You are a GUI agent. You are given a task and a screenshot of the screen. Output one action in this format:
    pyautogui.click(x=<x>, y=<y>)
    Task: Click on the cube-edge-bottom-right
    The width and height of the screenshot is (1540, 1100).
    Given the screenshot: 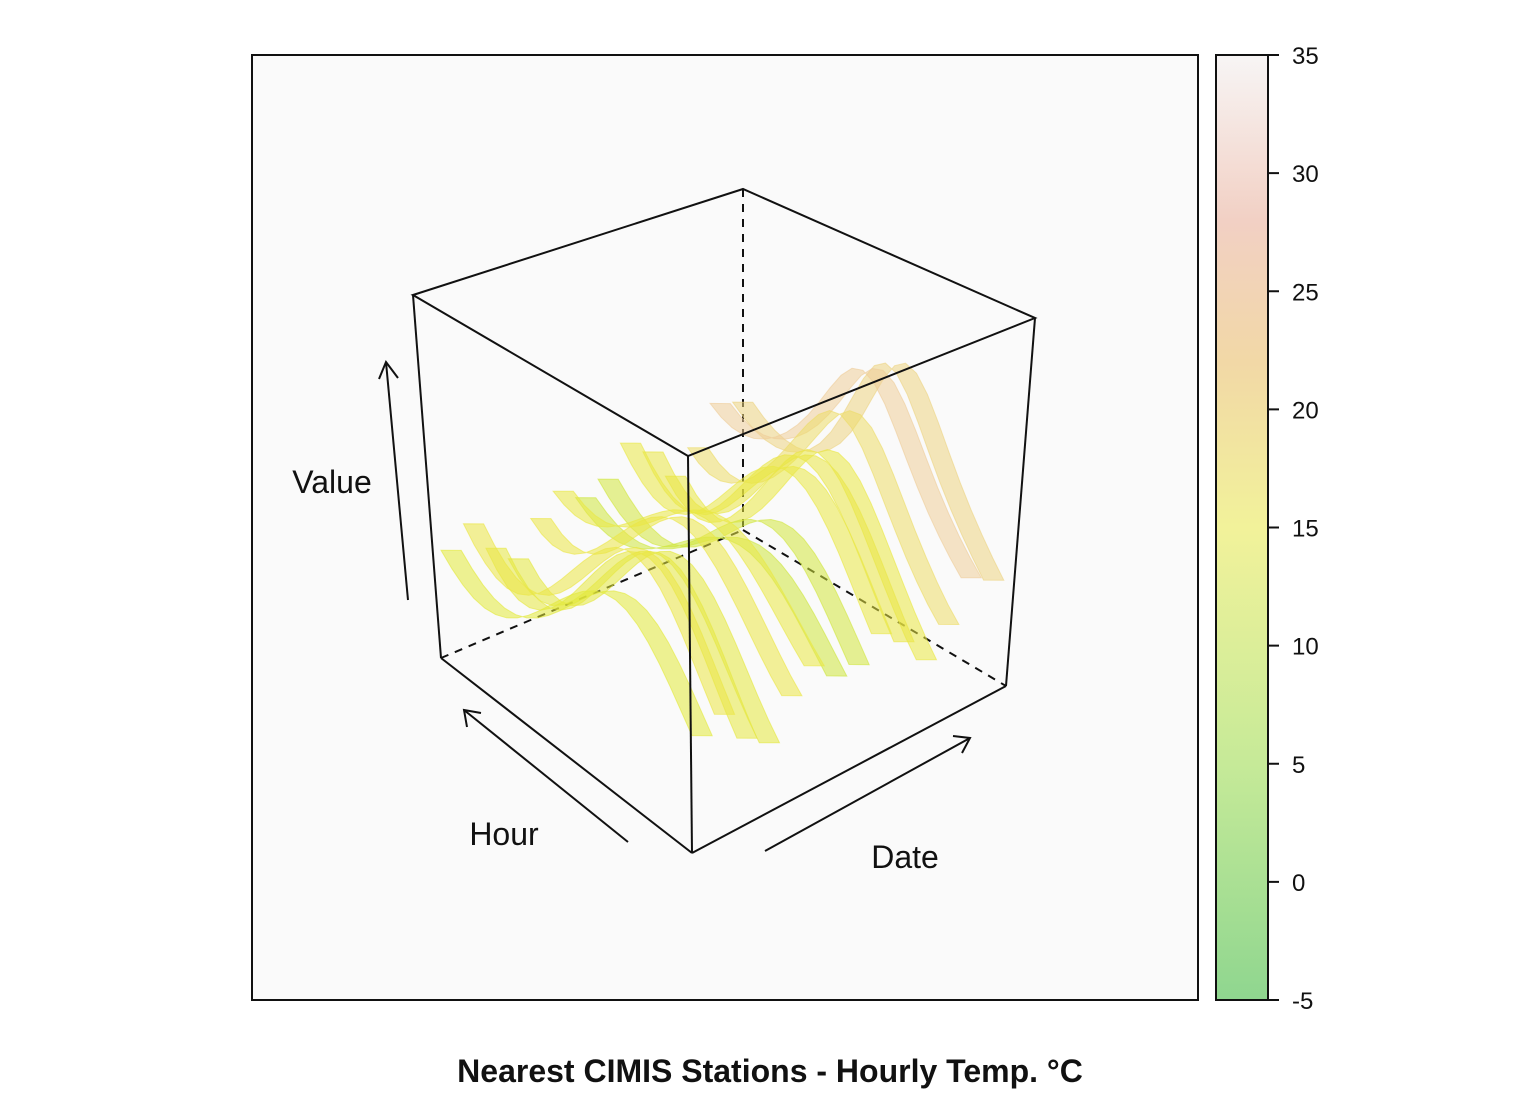 What is the action you would take?
    pyautogui.click(x=849, y=769)
    